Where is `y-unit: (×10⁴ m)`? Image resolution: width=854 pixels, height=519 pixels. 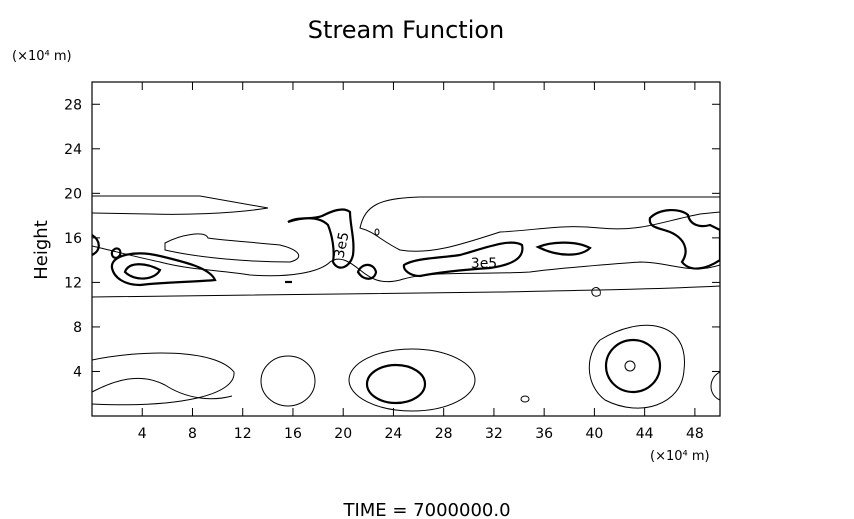
y-unit: (×10⁴ m) is located at coordinates (42, 56).